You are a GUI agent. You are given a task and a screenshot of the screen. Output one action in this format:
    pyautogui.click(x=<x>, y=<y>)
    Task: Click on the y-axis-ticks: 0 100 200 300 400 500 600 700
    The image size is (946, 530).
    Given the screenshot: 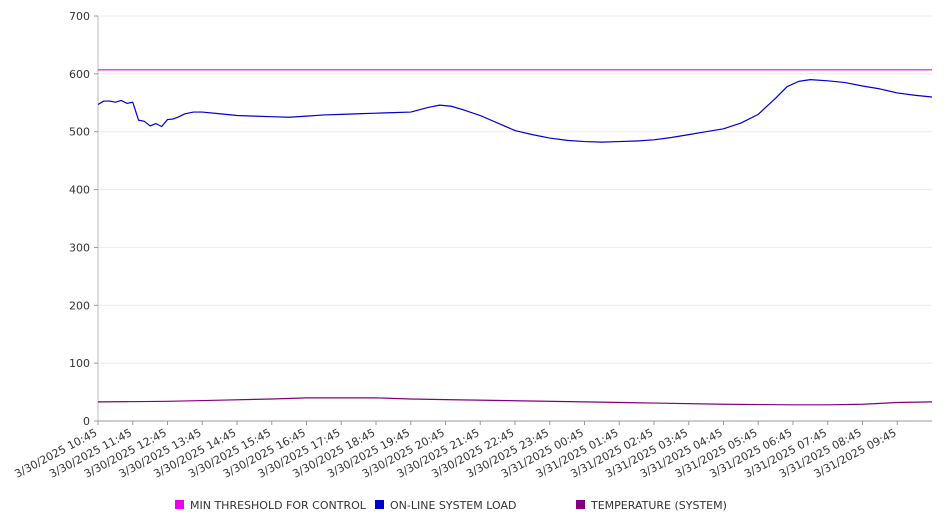 What is the action you would take?
    pyautogui.click(x=83, y=219)
    